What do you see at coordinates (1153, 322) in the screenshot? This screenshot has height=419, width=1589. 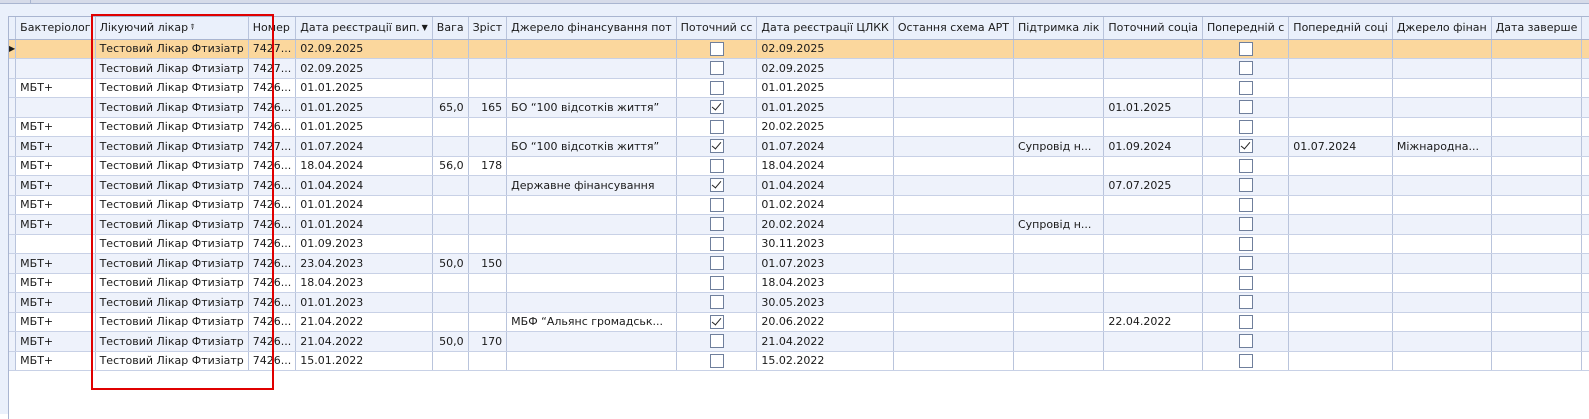 I see `cell: 22.04.2022` at bounding box center [1153, 322].